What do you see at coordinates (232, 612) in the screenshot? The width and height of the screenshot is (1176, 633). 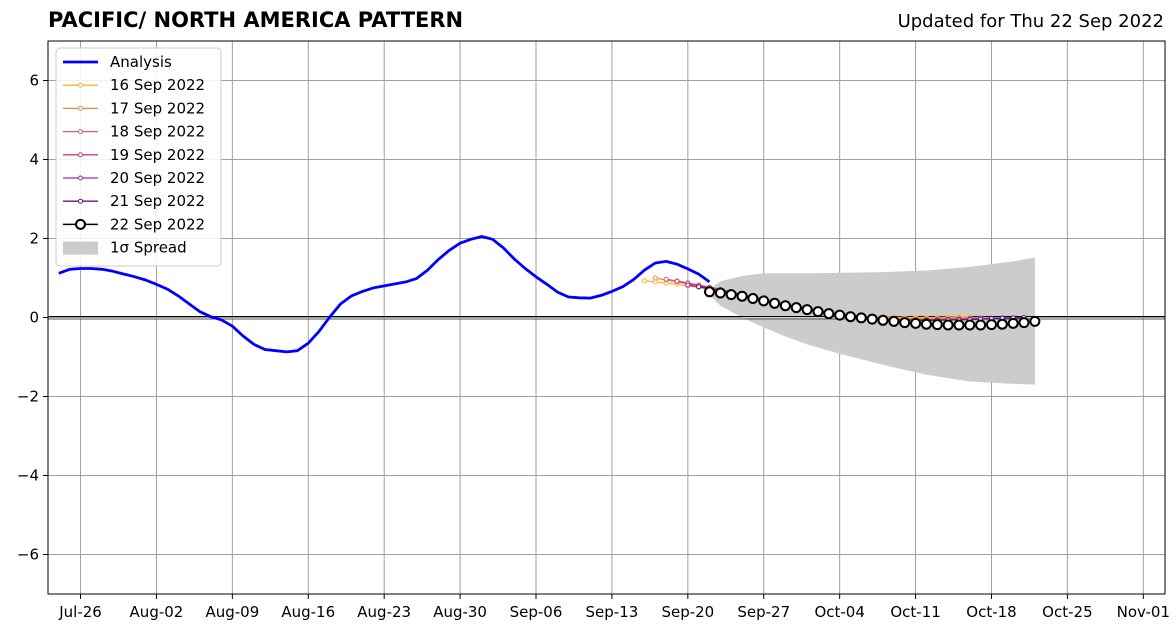 I see `x-tick-label: Aug-09` at bounding box center [232, 612].